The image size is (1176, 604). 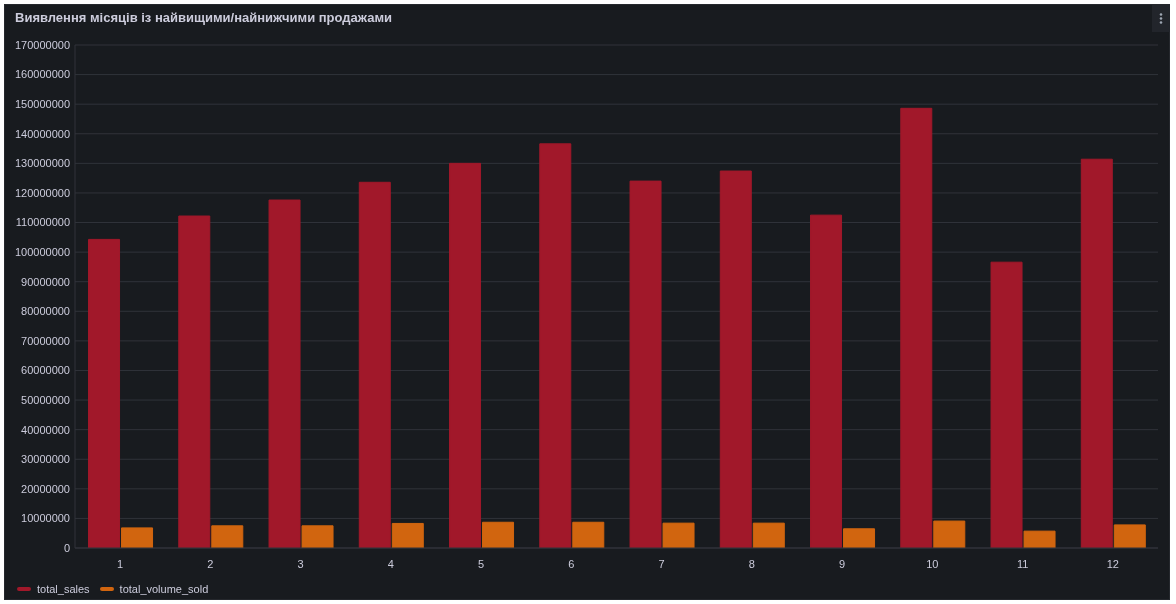 I want to click on x-tick-label: 4, so click(x=390, y=563).